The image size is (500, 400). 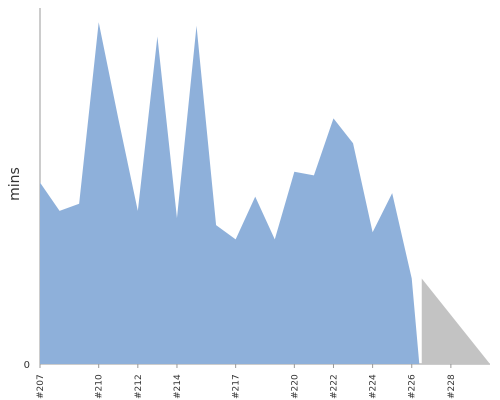 I want to click on x-tick-label: #226, so click(x=413, y=386).